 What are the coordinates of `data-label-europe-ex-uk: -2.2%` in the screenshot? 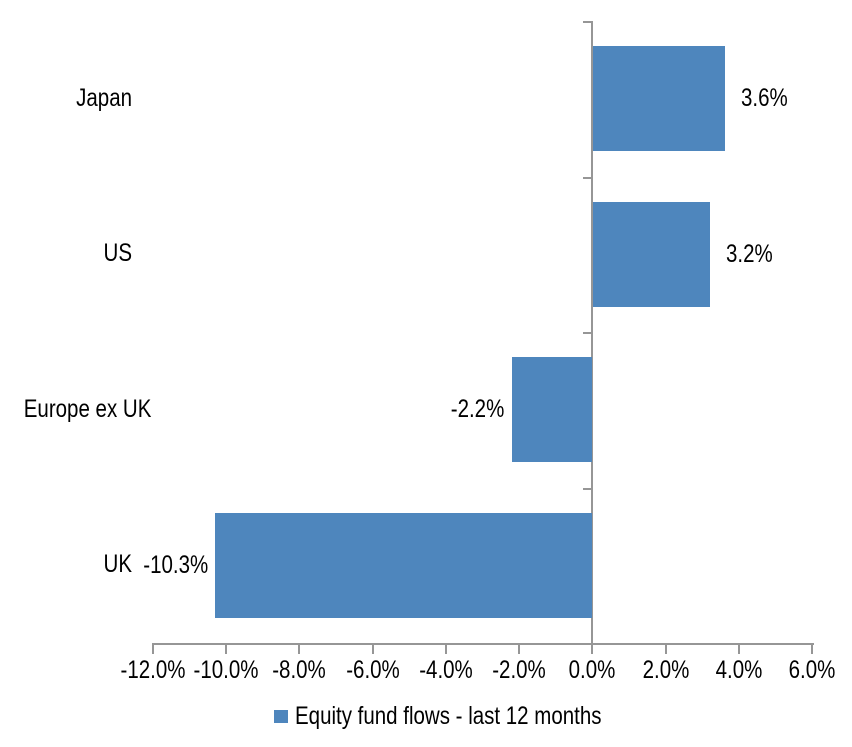 It's located at (395, 409).